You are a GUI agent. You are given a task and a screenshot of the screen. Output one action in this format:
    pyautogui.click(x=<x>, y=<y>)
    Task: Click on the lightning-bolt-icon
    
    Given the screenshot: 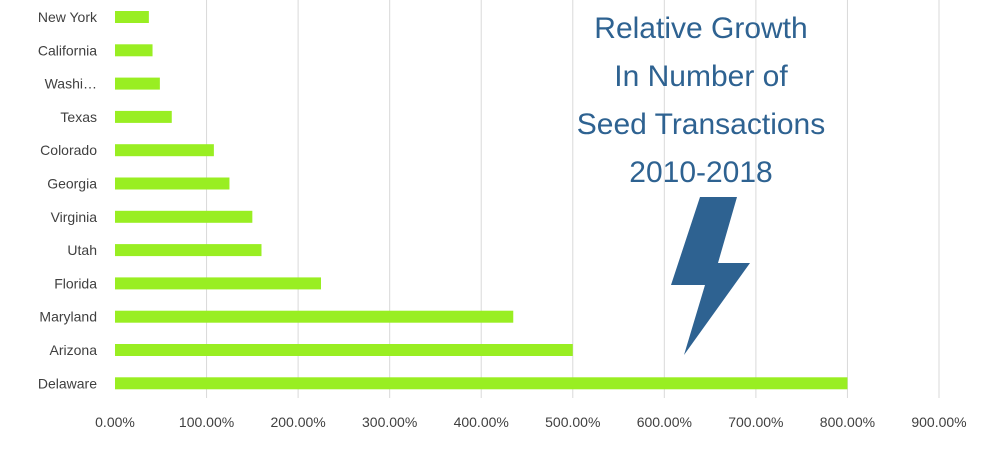 What is the action you would take?
    pyautogui.click(x=710, y=276)
    